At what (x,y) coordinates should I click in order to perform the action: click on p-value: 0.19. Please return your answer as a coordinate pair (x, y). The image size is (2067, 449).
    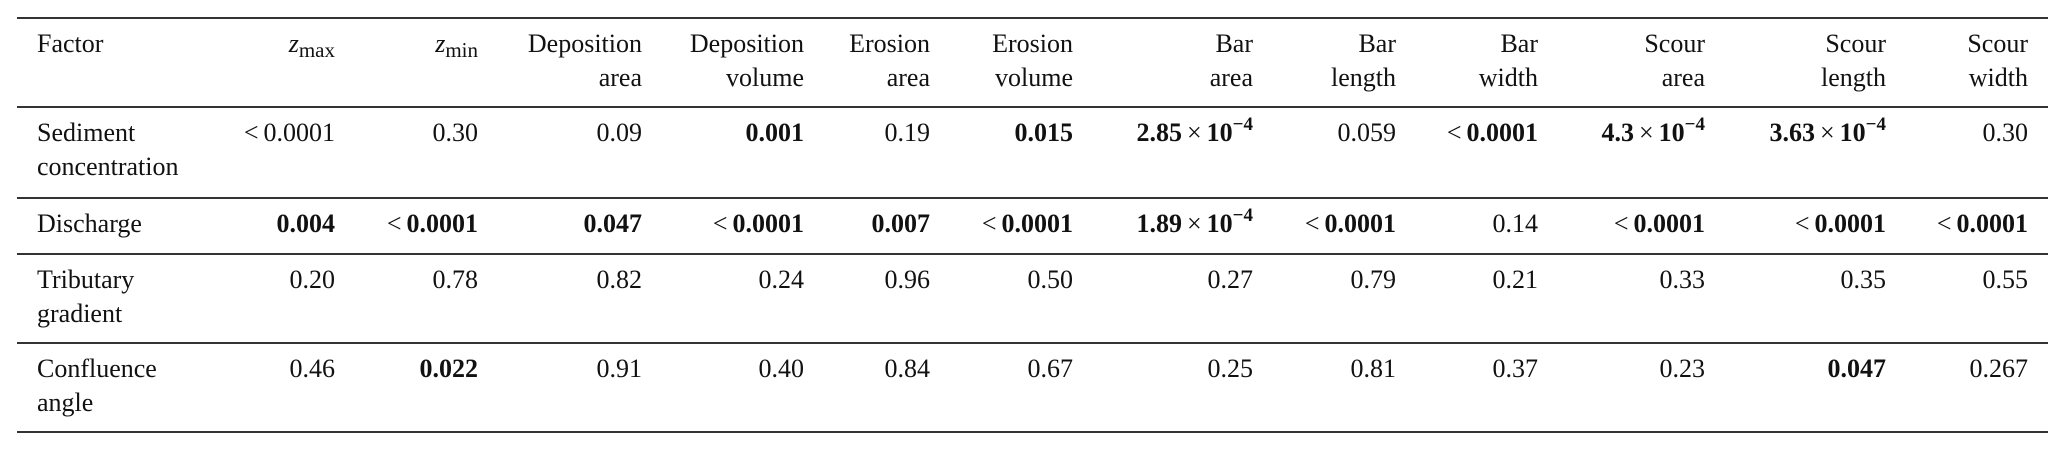
    Looking at the image, I should click on (907, 132).